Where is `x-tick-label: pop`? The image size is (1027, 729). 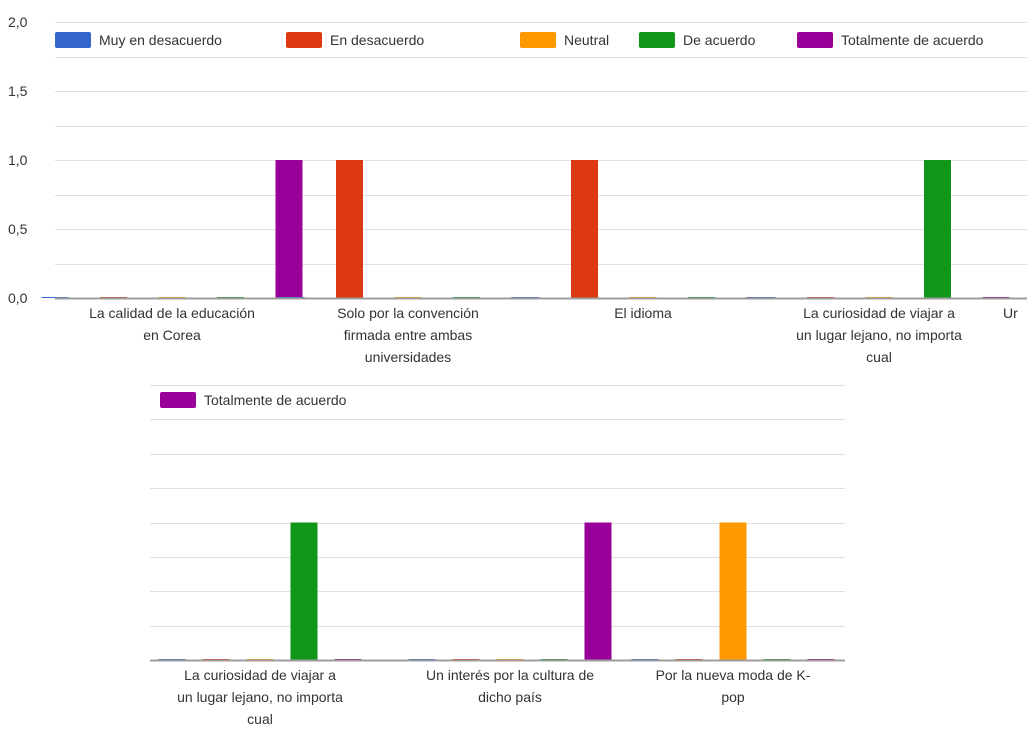
x-tick-label: pop is located at coordinates (733, 697).